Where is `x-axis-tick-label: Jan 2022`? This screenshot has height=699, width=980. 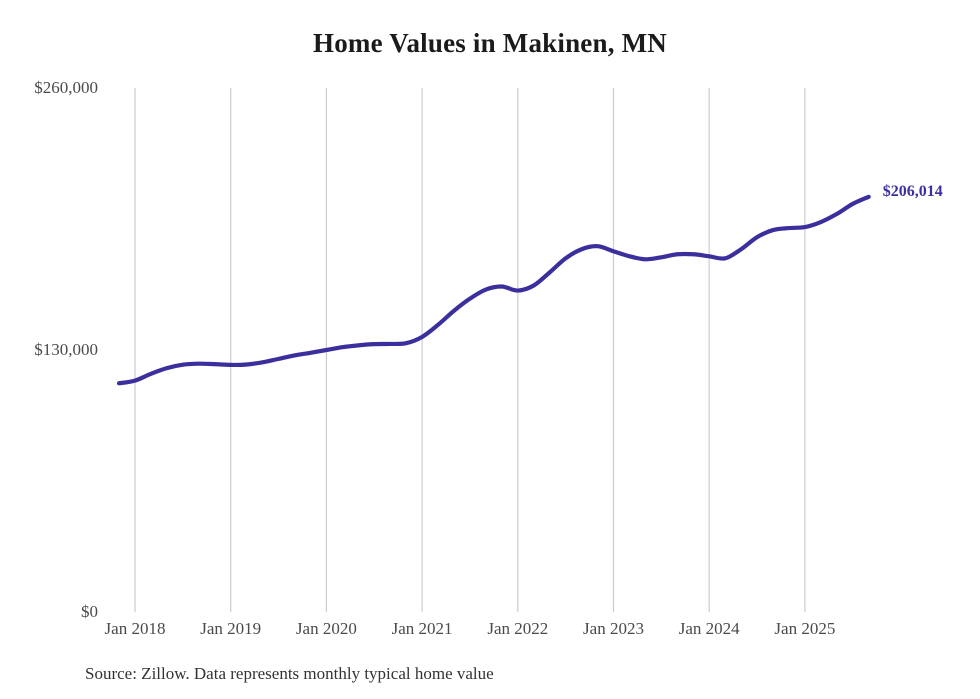 x-axis-tick-label: Jan 2022 is located at coordinates (518, 628).